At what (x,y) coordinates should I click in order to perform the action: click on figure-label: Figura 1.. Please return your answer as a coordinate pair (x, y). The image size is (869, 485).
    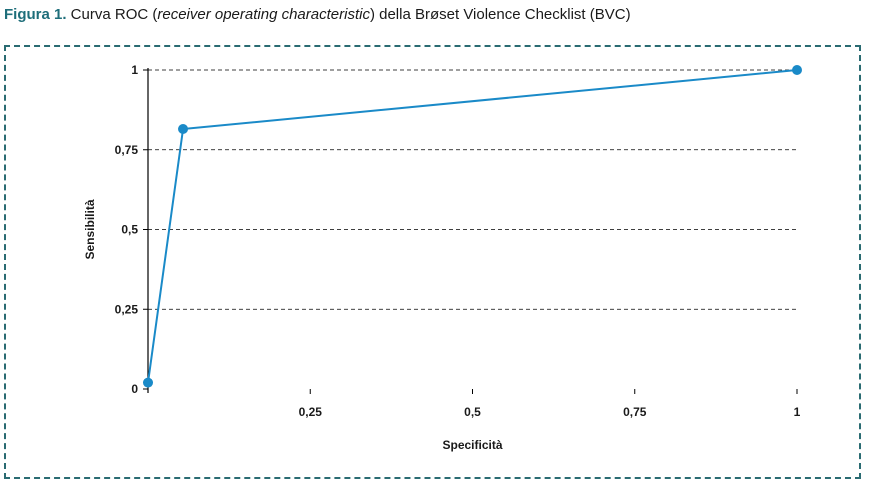
    Looking at the image, I should click on (35, 14).